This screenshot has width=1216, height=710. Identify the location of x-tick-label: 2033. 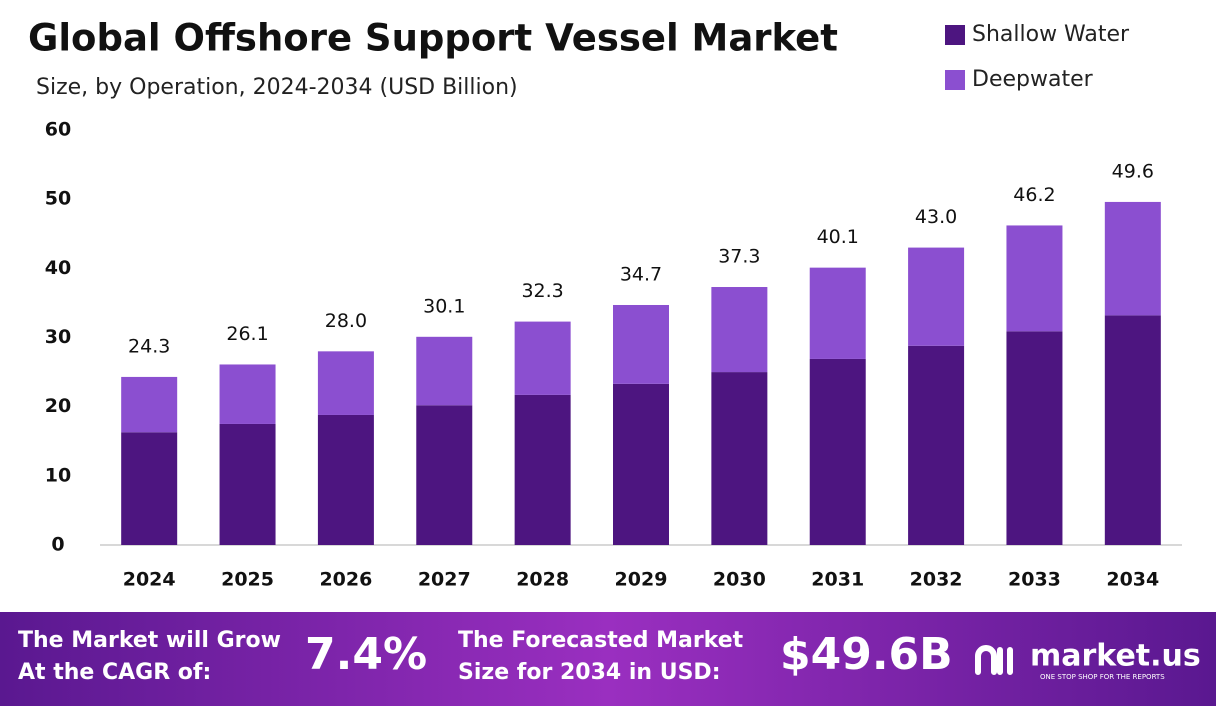
(1034, 580).